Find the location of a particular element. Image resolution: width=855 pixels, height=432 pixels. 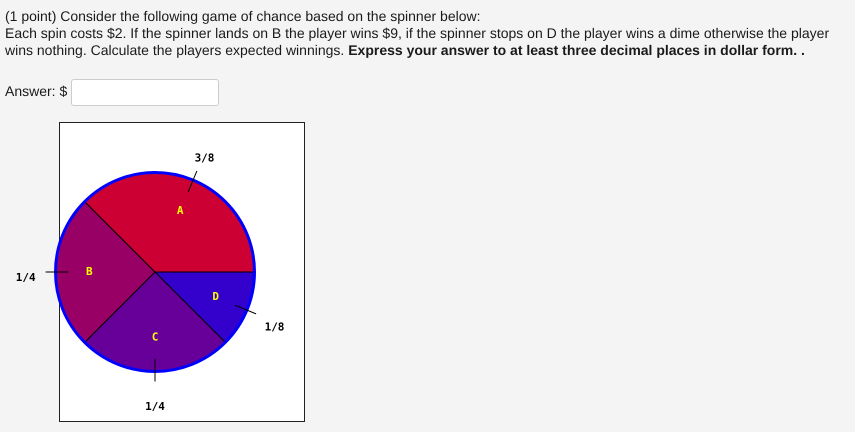

slice-label: B is located at coordinates (90, 271).